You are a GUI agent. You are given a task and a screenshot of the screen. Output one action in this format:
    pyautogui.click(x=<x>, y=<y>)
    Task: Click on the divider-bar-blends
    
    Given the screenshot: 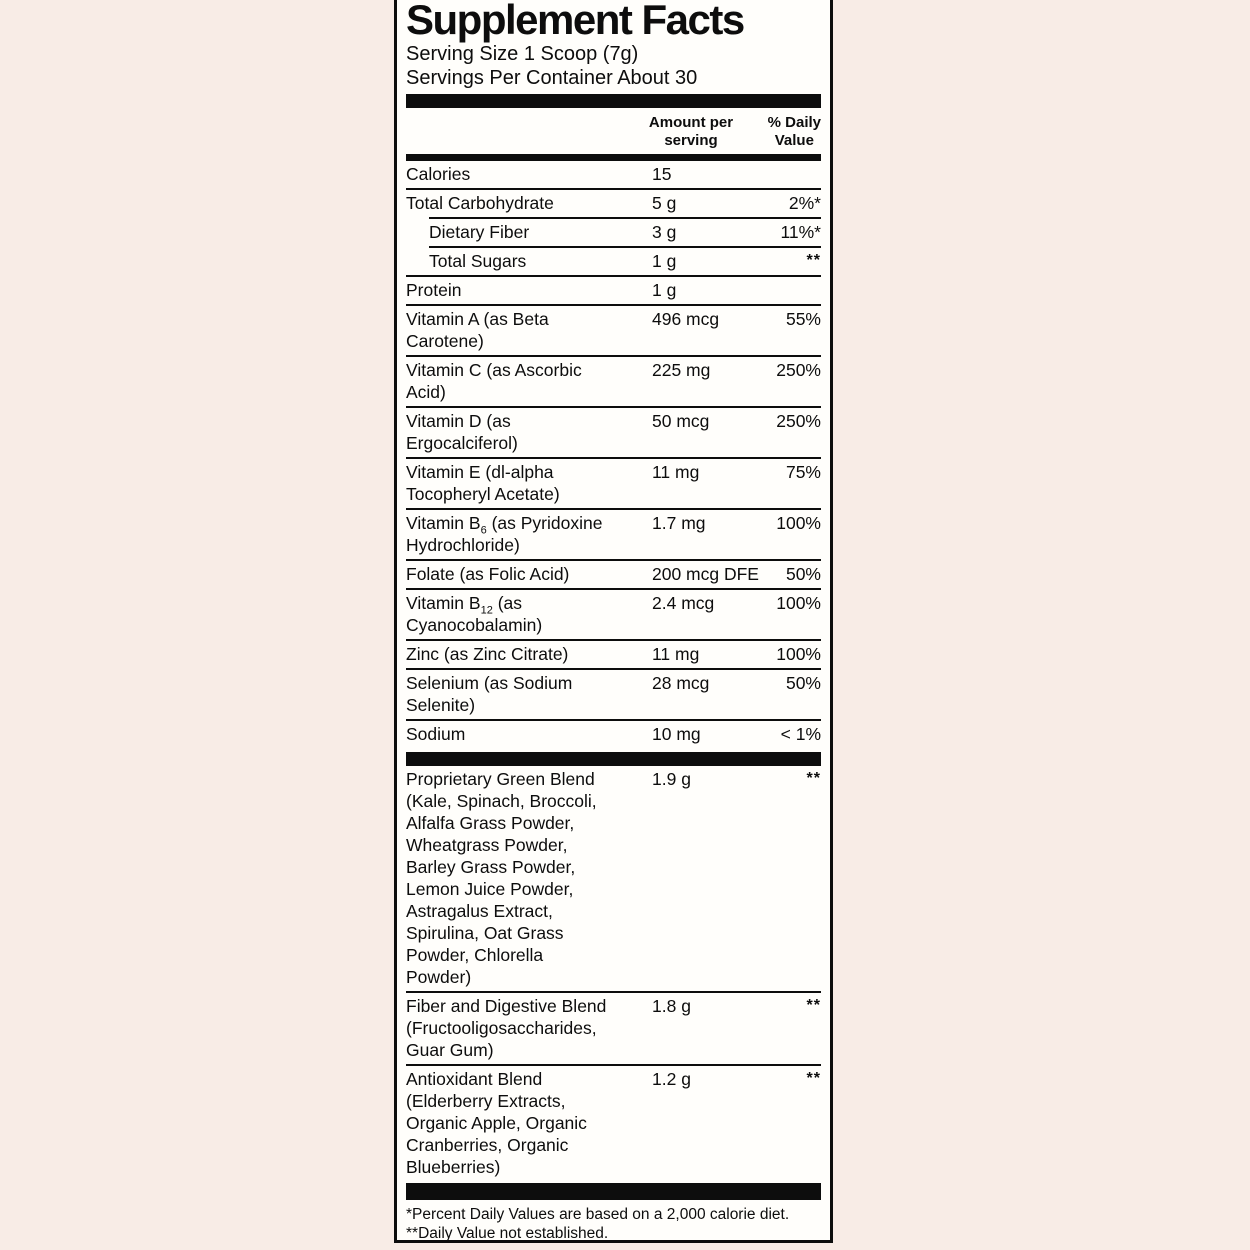 What is the action you would take?
    pyautogui.click(x=613, y=759)
    